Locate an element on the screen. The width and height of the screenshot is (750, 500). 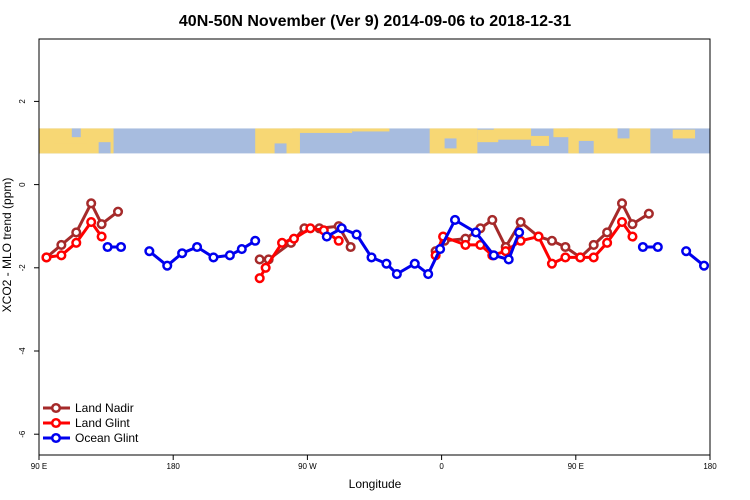
map-band is located at coordinates (374, 141).